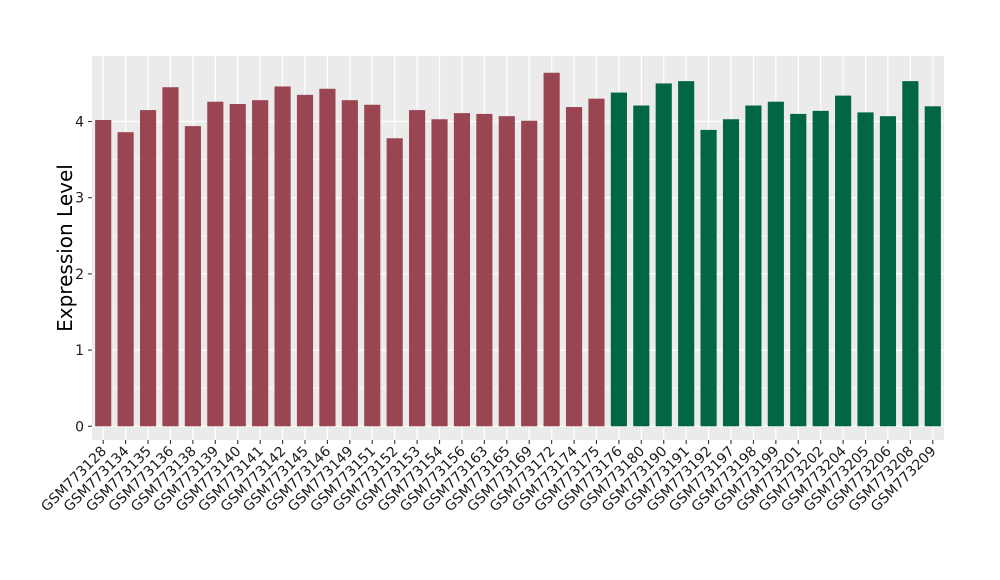  I want to click on y-tick-label: 4, so click(79, 123).